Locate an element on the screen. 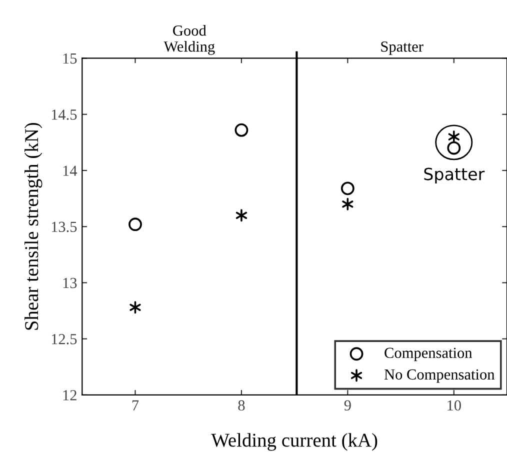  y-tick-label: 13 is located at coordinates (70, 283).